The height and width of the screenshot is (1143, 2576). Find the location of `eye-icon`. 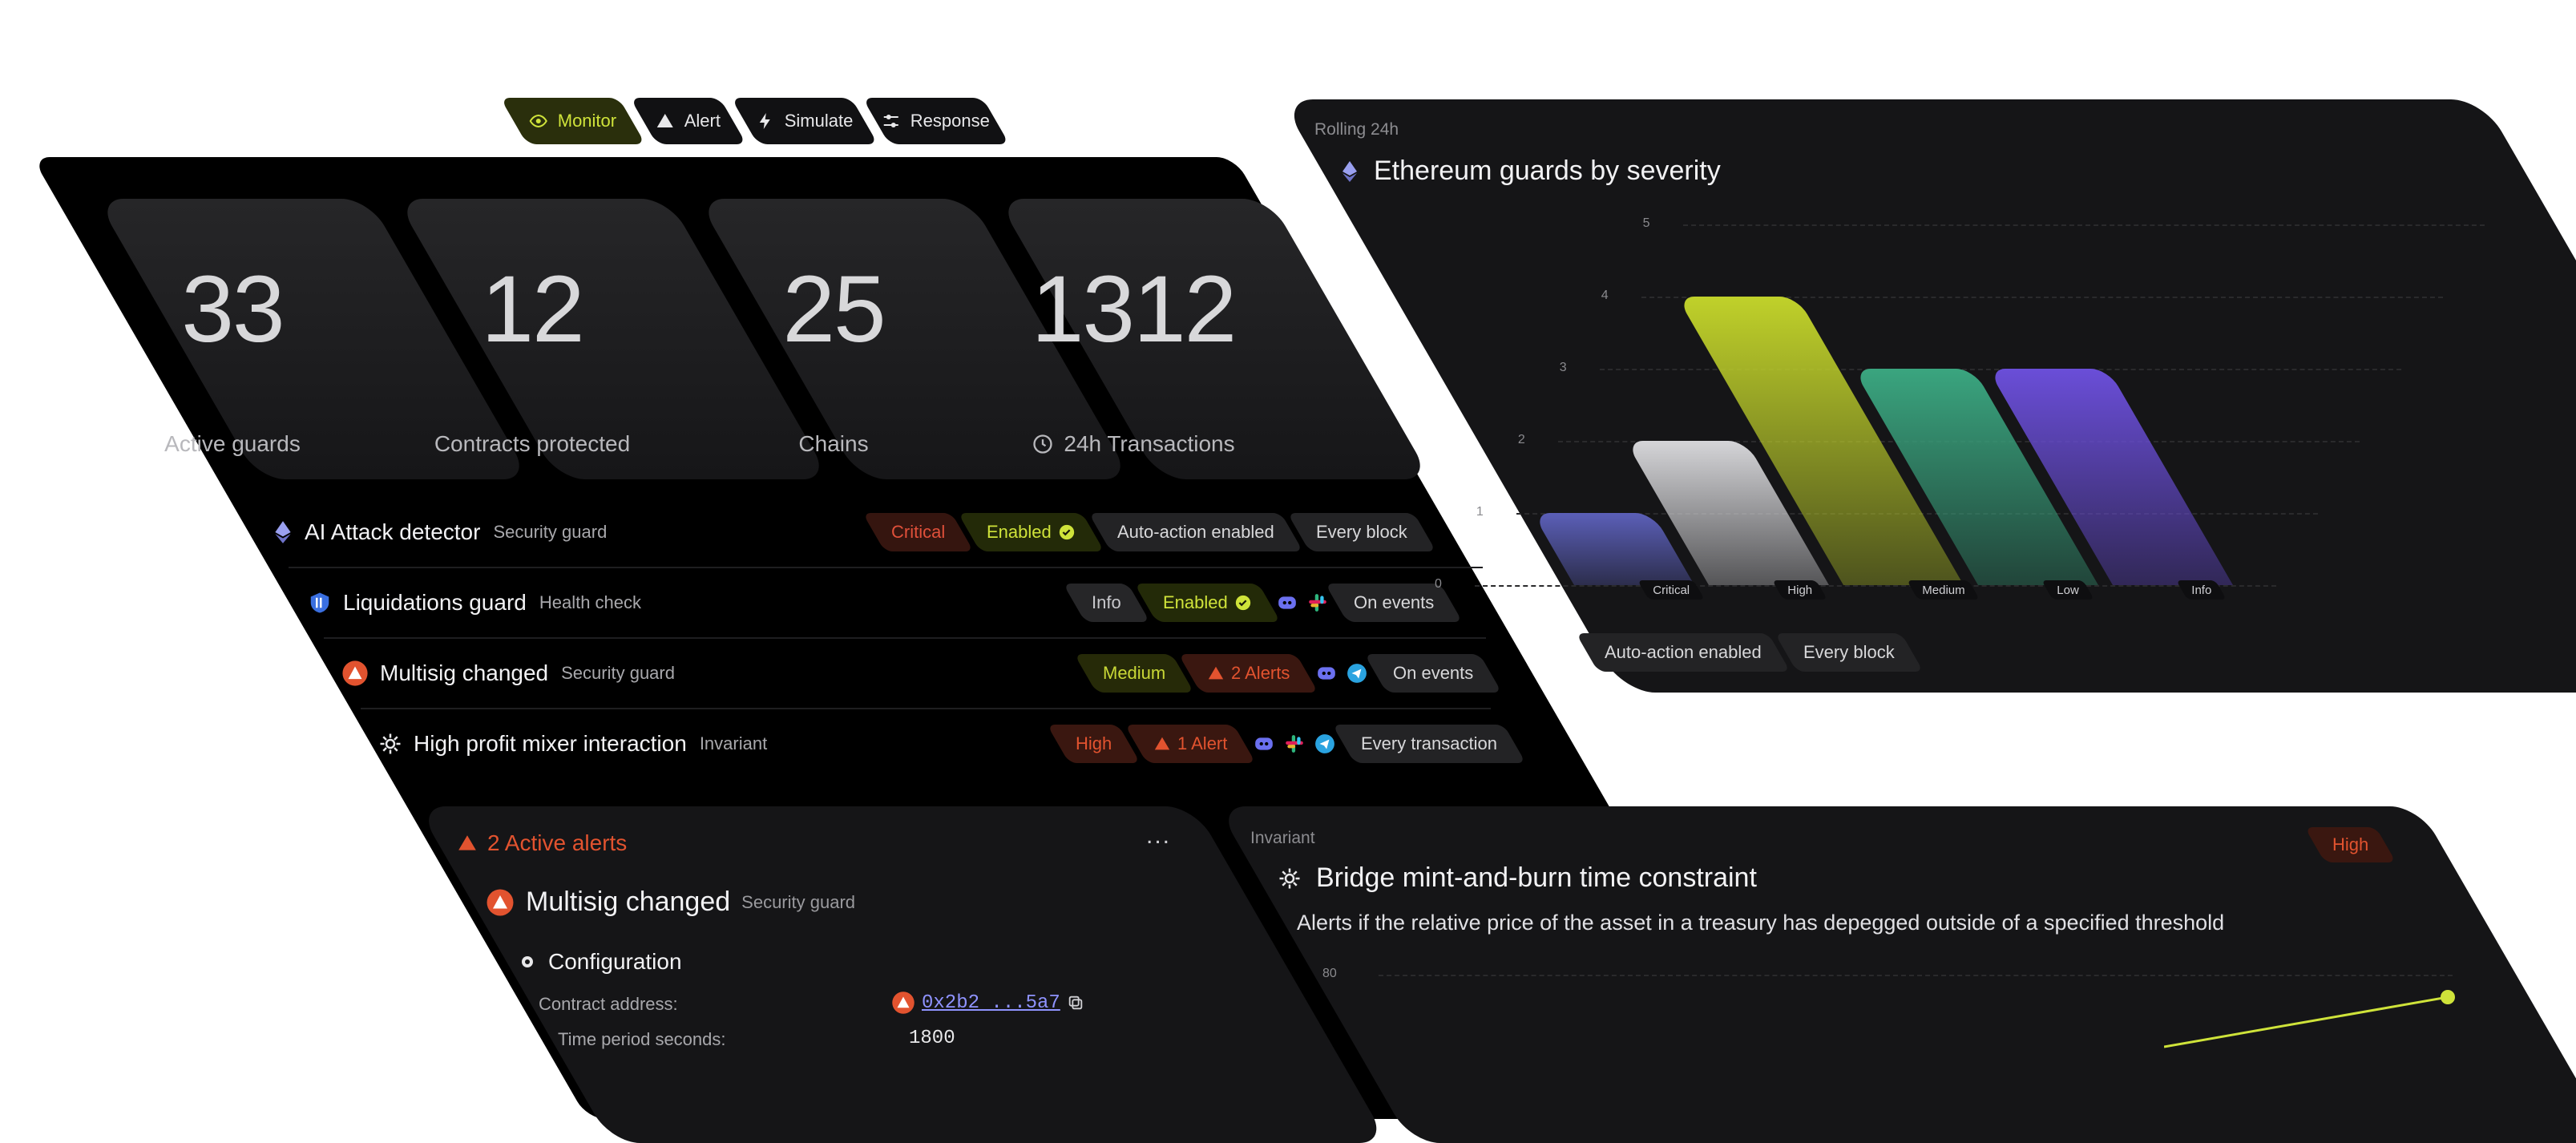

eye-icon is located at coordinates (539, 121).